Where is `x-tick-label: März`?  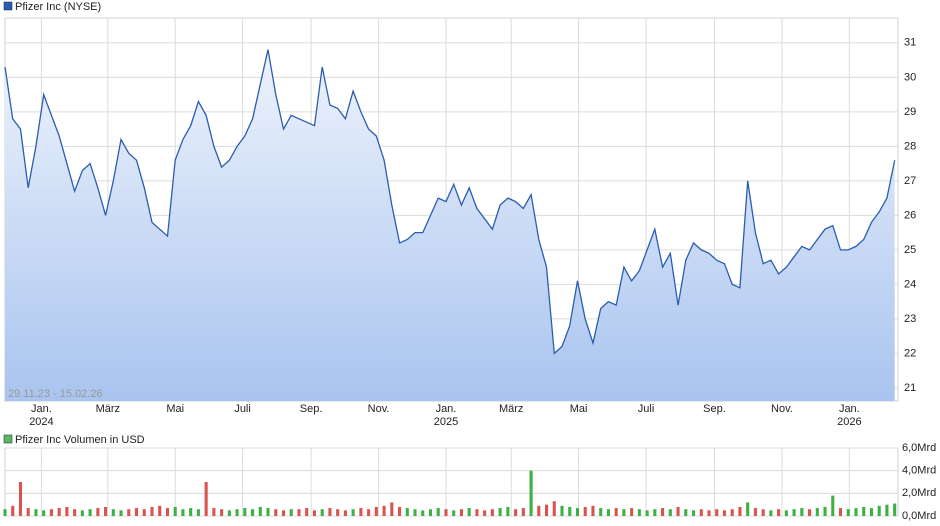
x-tick-label: März is located at coordinates (511, 409).